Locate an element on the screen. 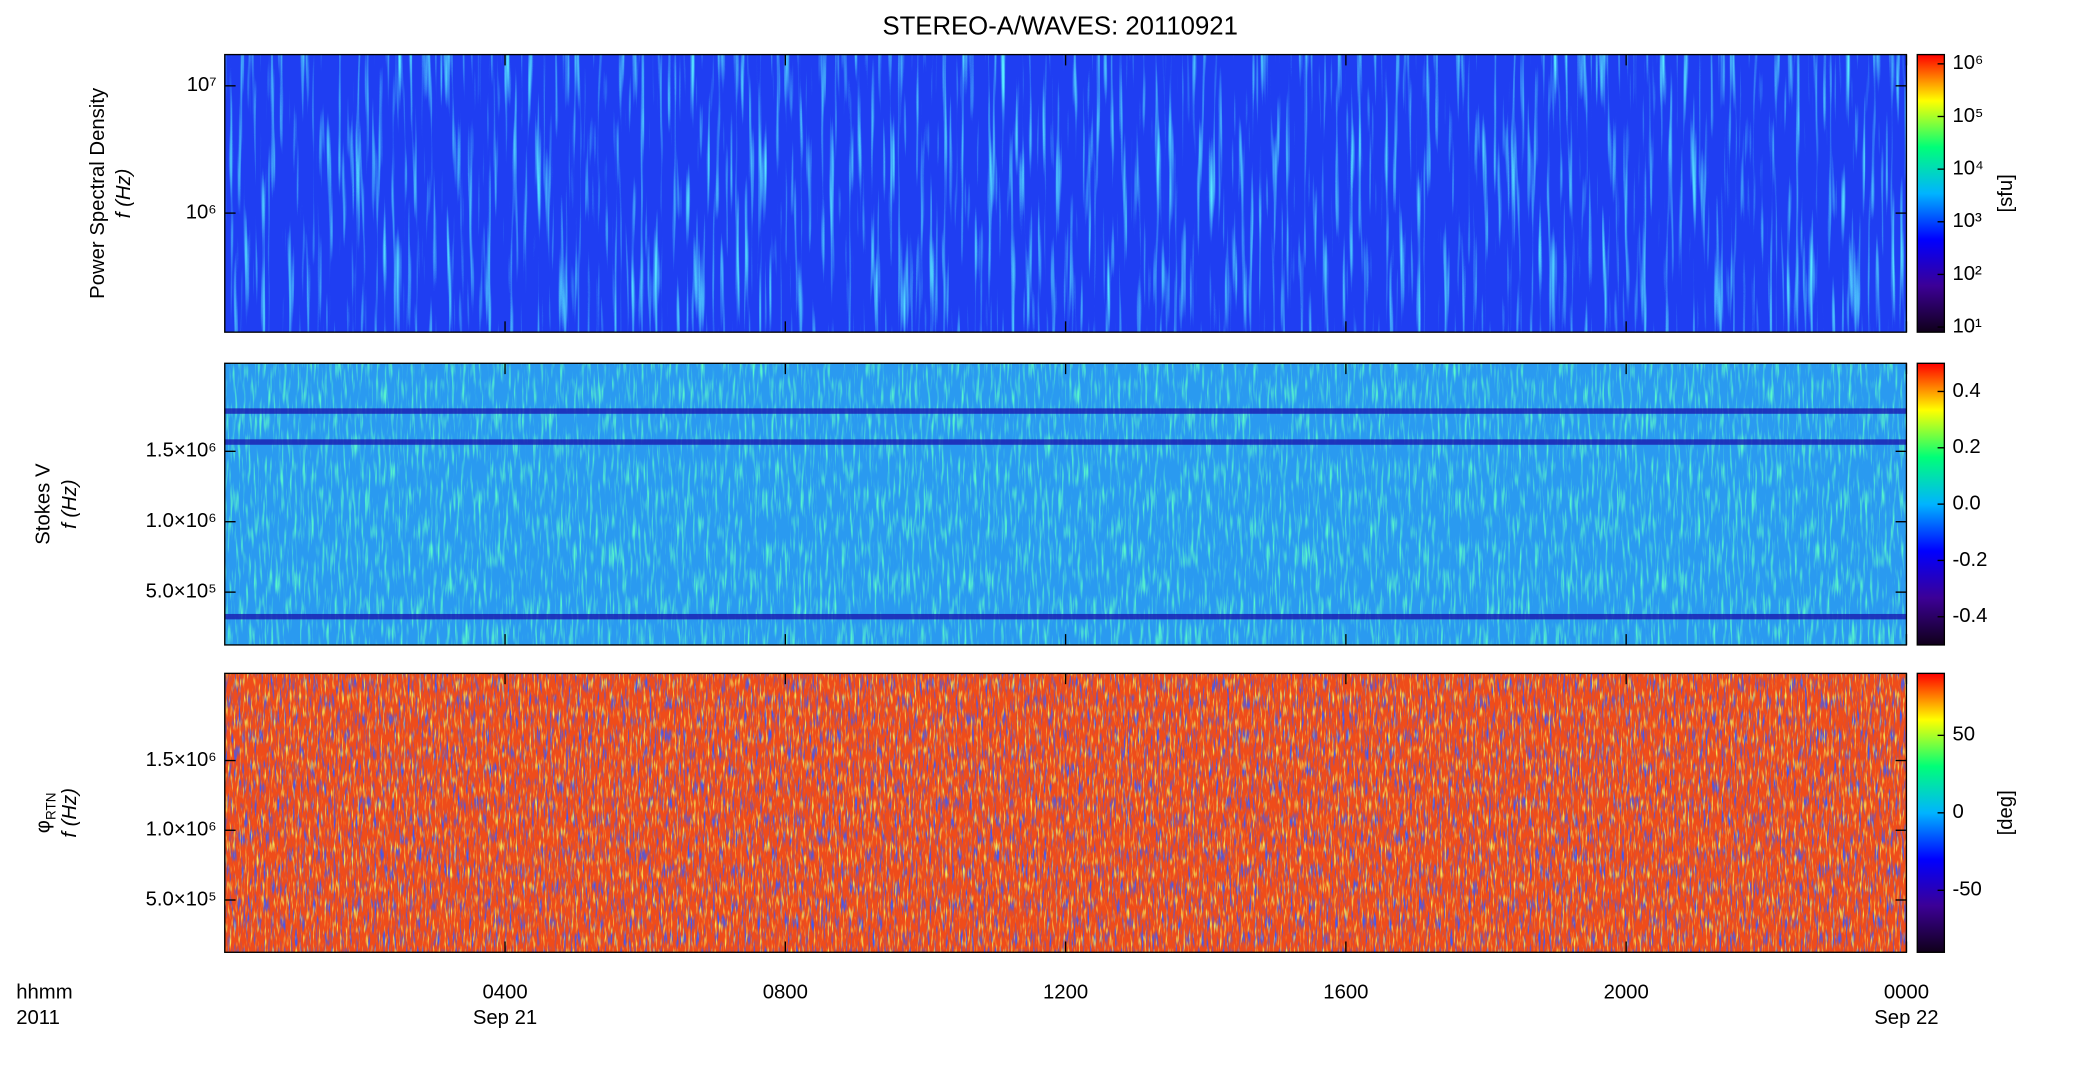 The height and width of the screenshot is (1080, 2096). colorbar-tick-label: 10³ is located at coordinates (1967, 221).